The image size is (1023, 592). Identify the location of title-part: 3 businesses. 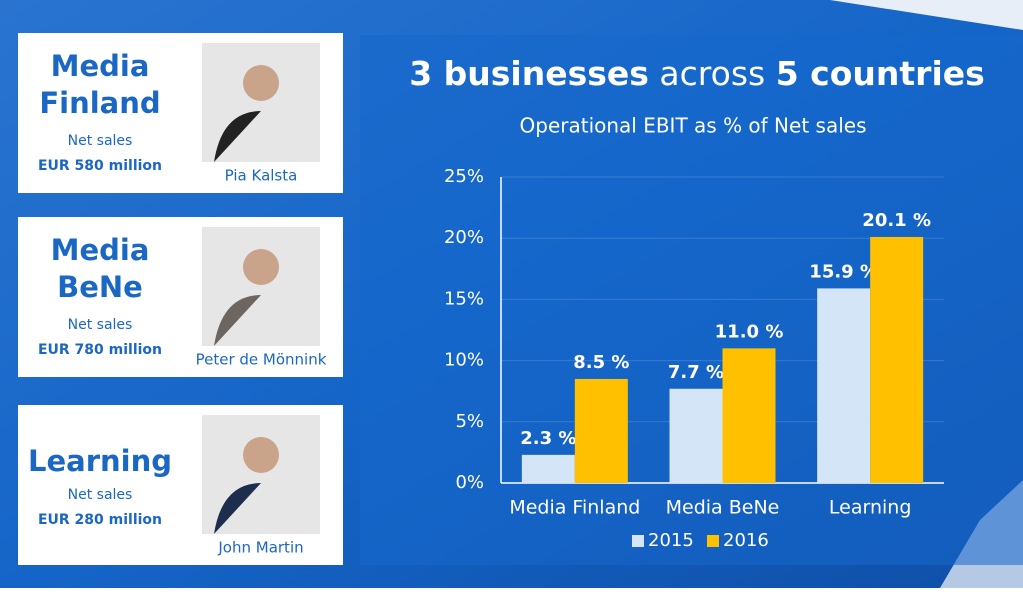
(529, 73).